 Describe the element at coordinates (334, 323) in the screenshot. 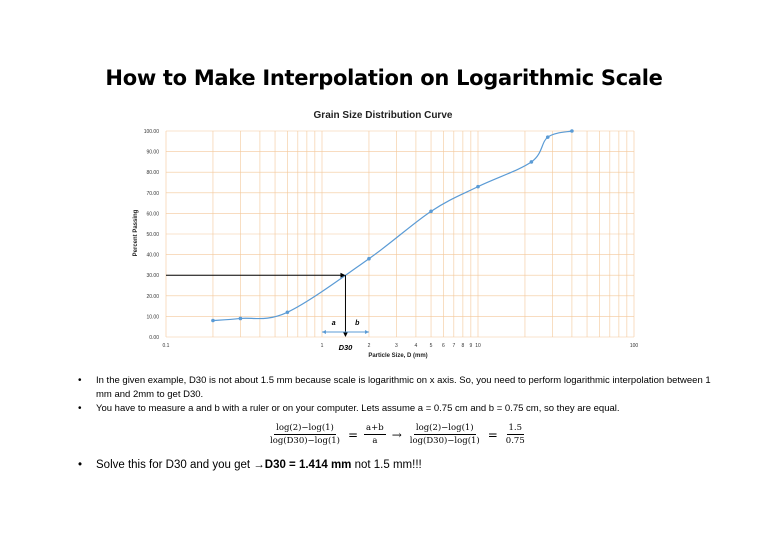

I see `a-label: a` at that location.